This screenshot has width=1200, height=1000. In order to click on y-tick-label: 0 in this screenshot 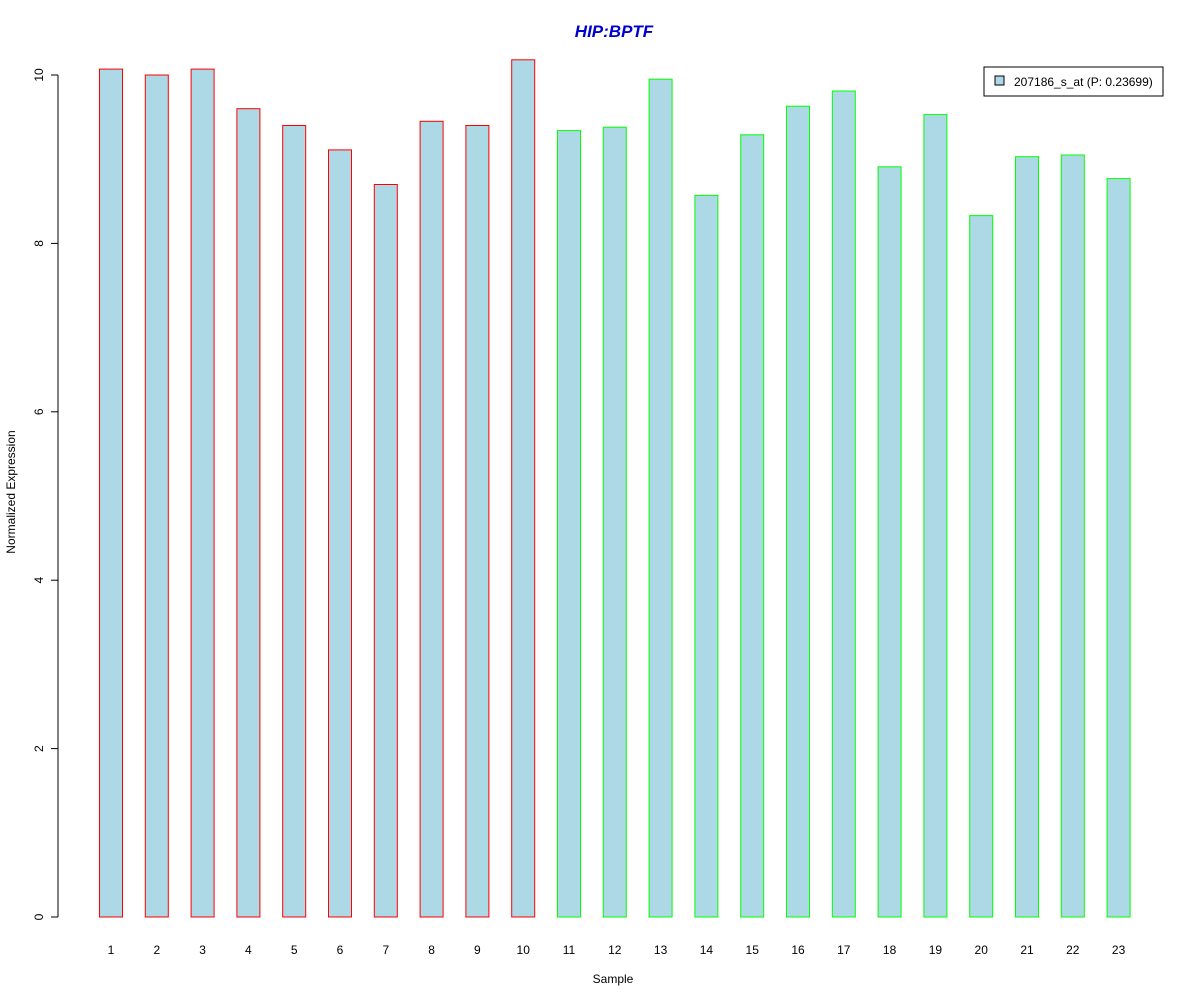, I will do `click(39, 916)`.